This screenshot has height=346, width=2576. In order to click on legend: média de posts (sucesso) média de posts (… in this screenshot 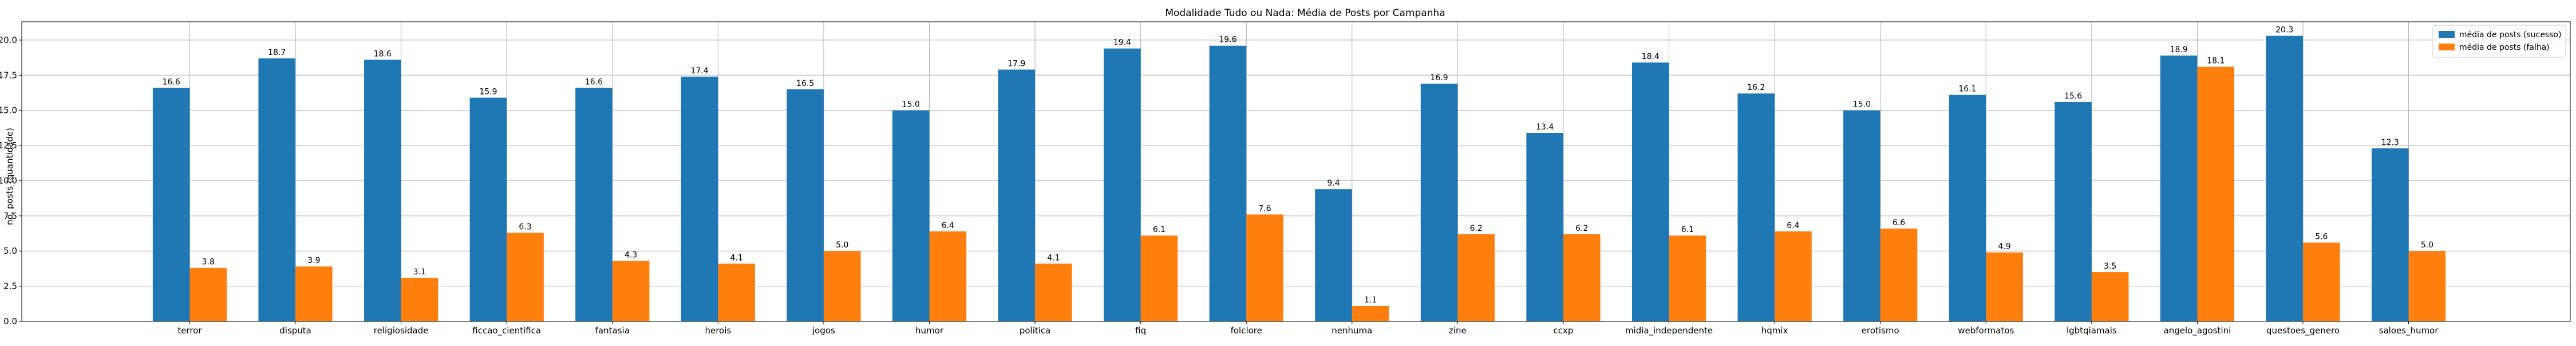, I will do `click(2499, 42)`.